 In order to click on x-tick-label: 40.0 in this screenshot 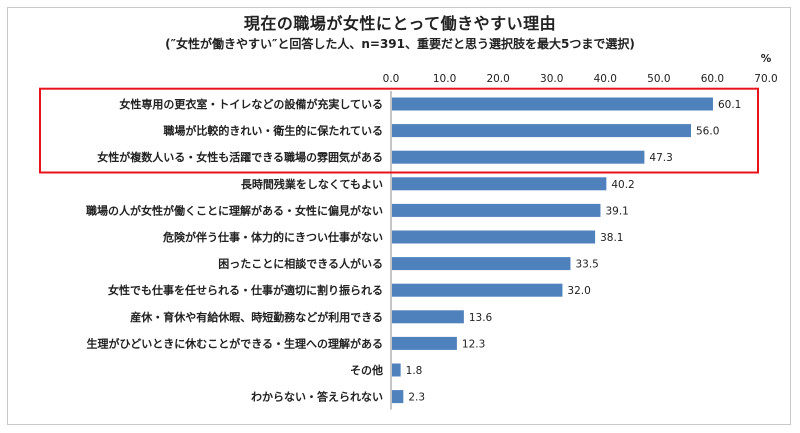, I will do `click(605, 79)`.